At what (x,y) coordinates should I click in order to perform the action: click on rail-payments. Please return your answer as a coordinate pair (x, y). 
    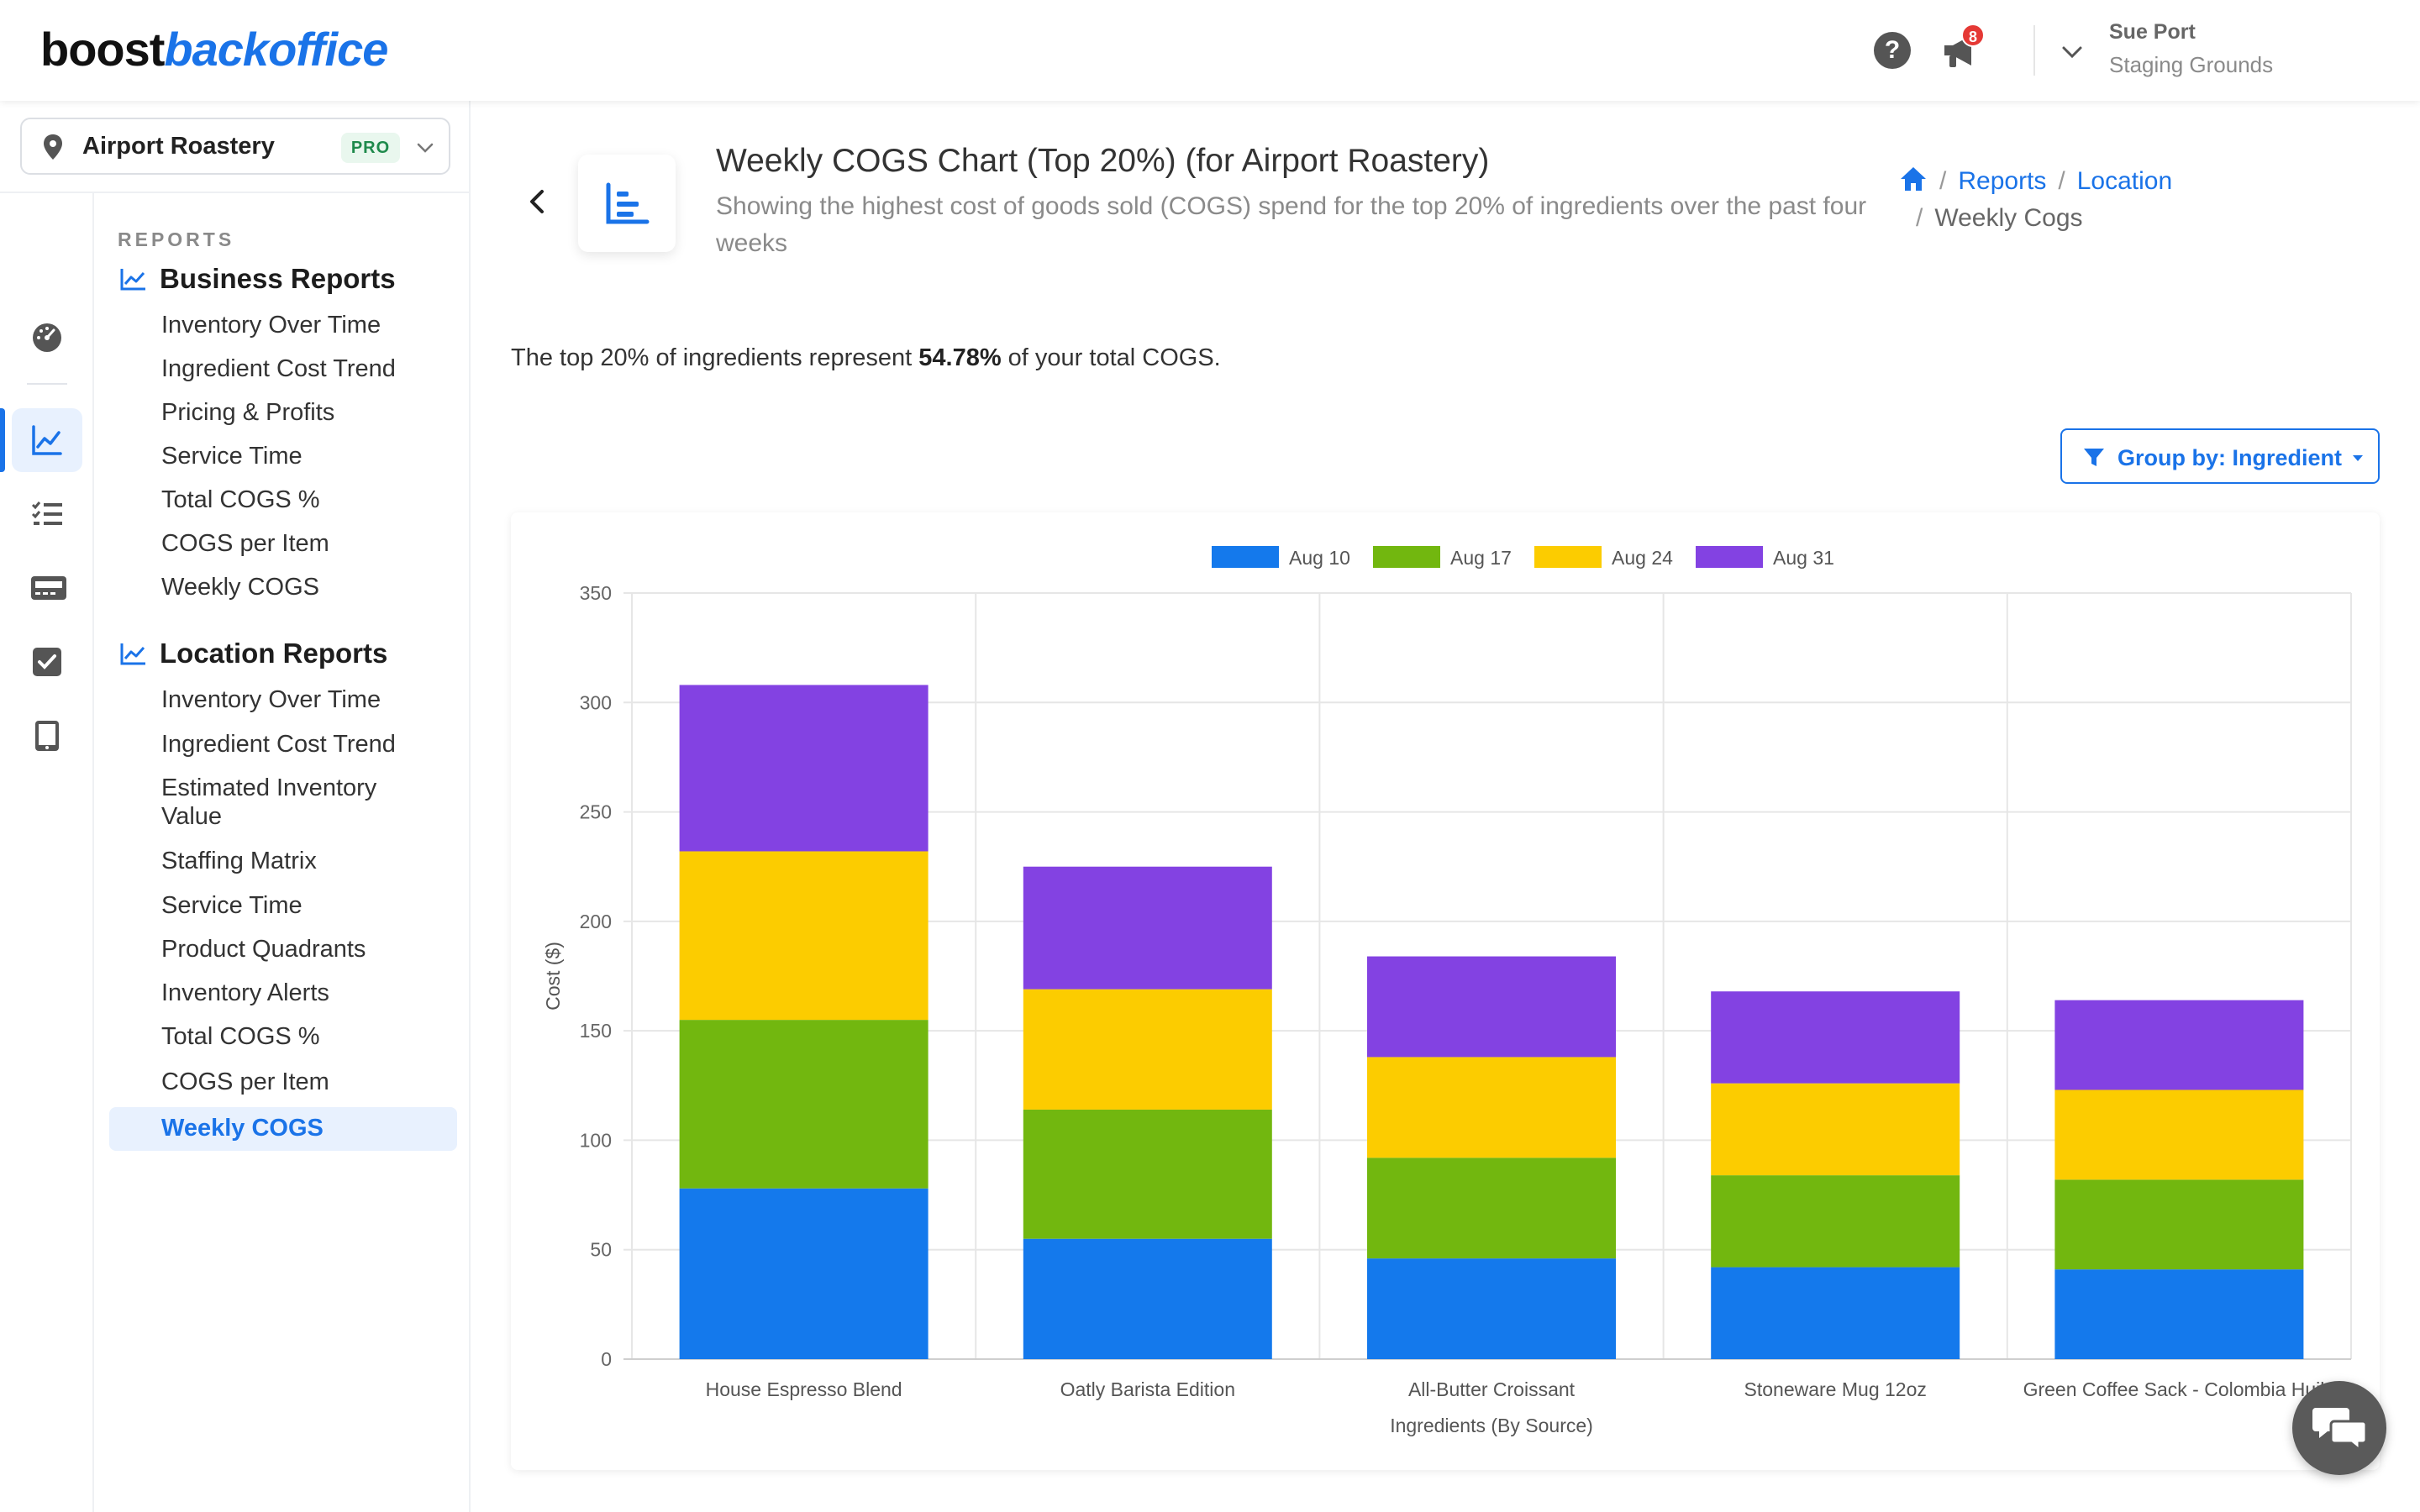
    Looking at the image, I should click on (47, 588).